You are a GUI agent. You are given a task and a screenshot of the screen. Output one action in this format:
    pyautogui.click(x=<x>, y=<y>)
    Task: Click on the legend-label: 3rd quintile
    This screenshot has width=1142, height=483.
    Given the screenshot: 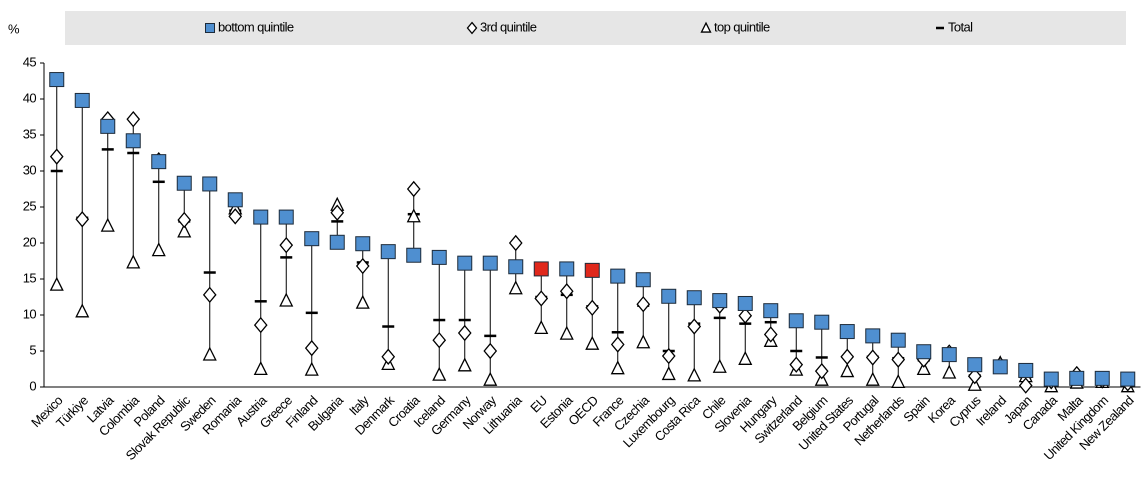 What is the action you would take?
    pyautogui.click(x=508, y=26)
    